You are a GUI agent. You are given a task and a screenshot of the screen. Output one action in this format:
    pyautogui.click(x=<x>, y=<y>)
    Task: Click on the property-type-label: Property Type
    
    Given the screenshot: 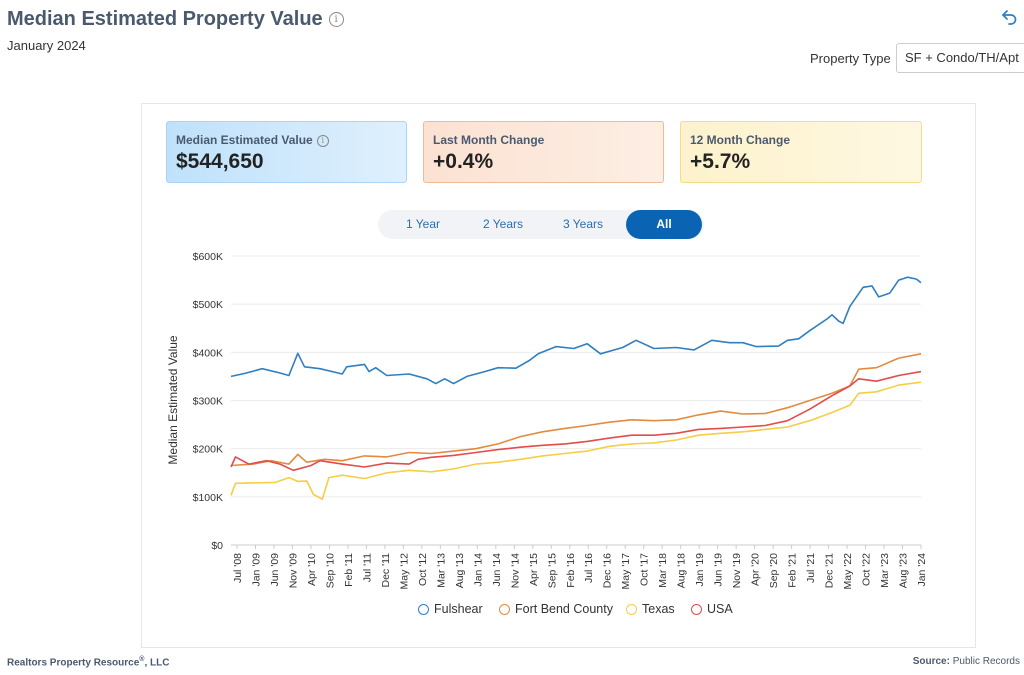 What is the action you would take?
    pyautogui.click(x=850, y=58)
    